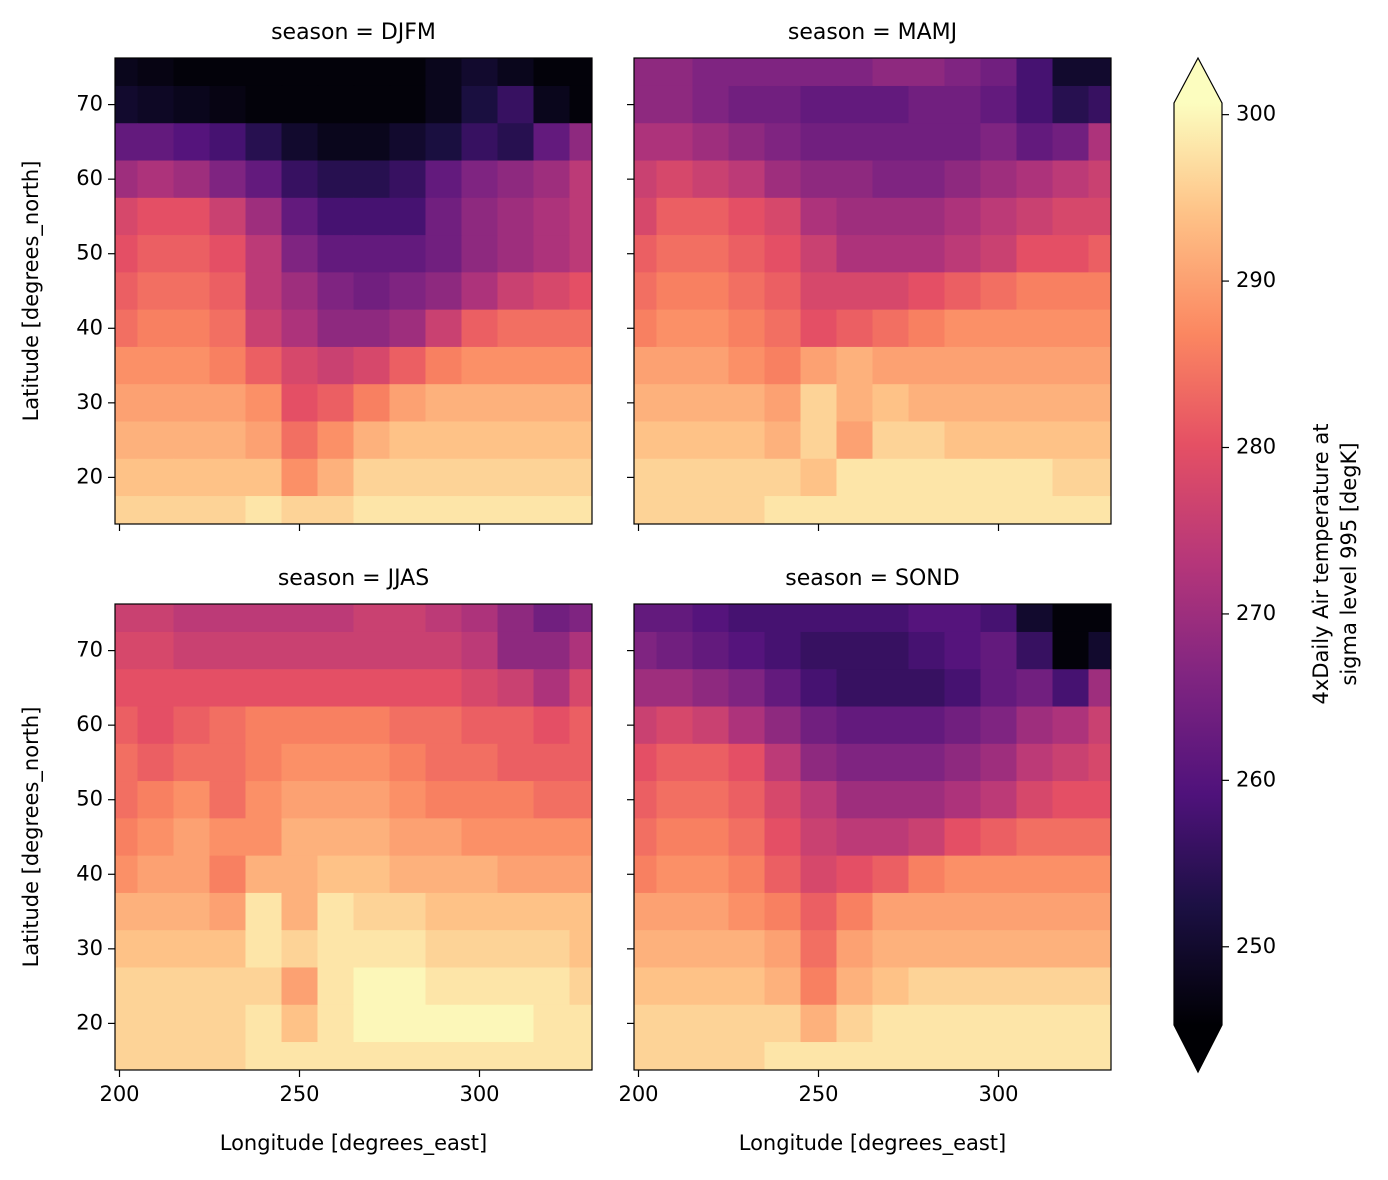  Describe the element at coordinates (353, 32) in the screenshot. I see `panel-title: season = DJFM` at that location.